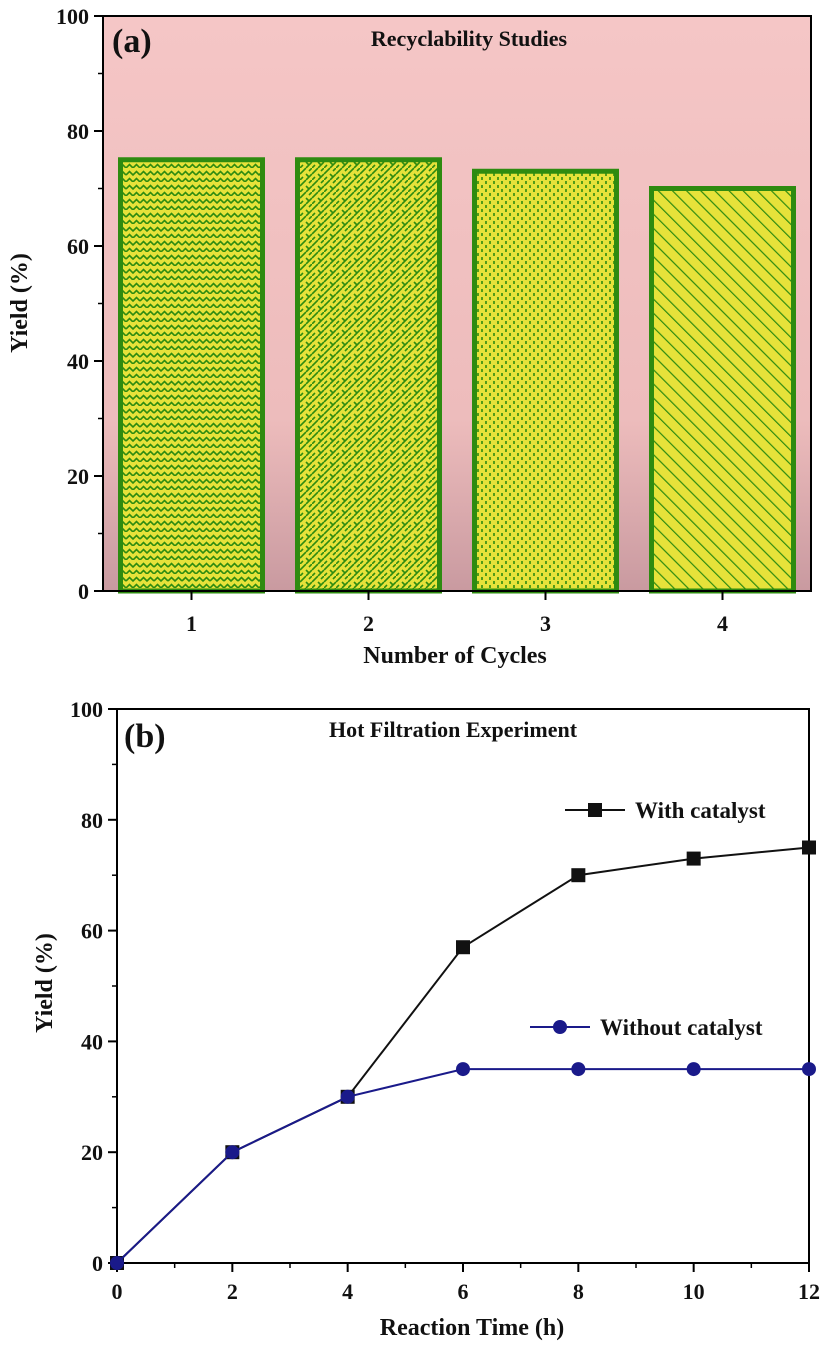 This screenshot has width=824, height=1349. I want to click on panel-b-y-tick-label: 40, so click(92, 1041).